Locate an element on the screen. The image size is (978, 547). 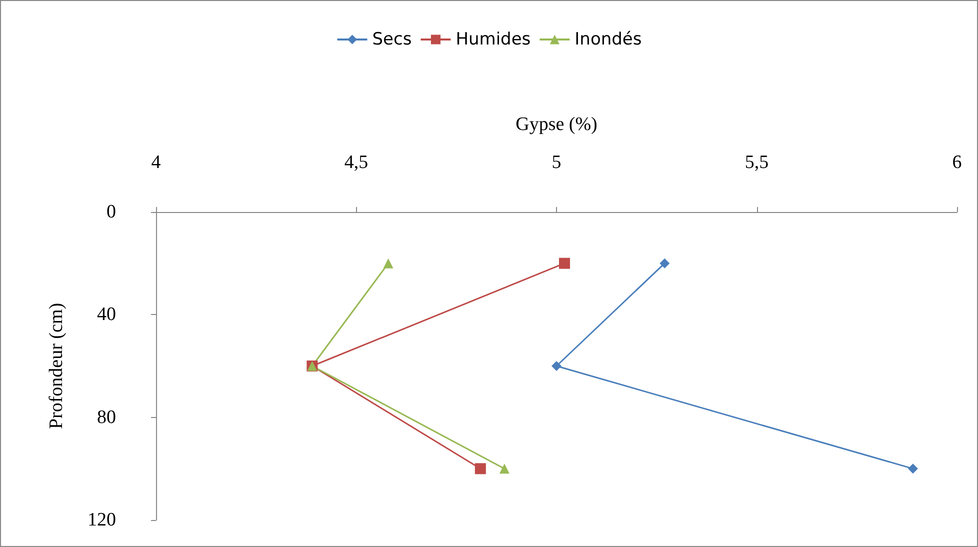
x-axis-title: Gypse (%) is located at coordinates (557, 124).